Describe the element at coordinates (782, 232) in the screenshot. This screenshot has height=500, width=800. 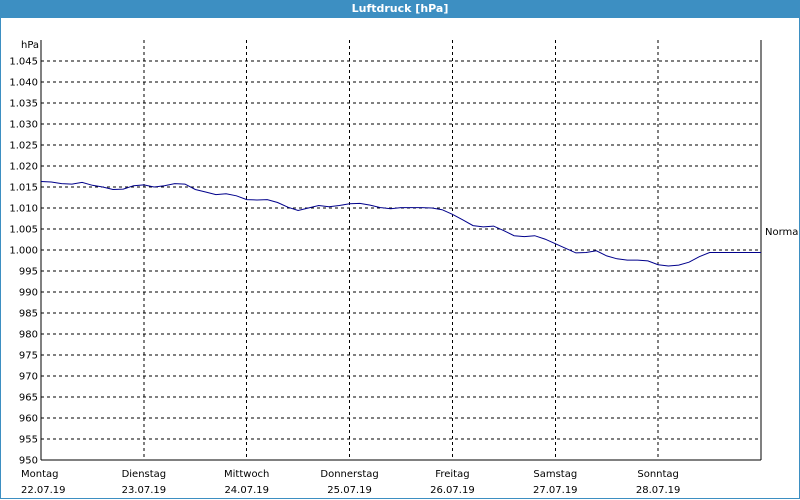
I see `reference-line-label: Normal` at that location.